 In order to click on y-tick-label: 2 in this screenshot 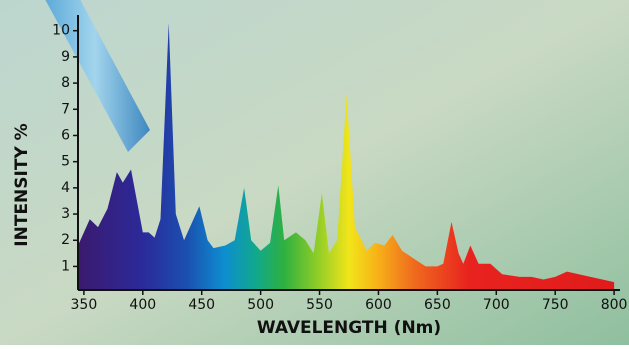, I will do `click(65, 240)`.